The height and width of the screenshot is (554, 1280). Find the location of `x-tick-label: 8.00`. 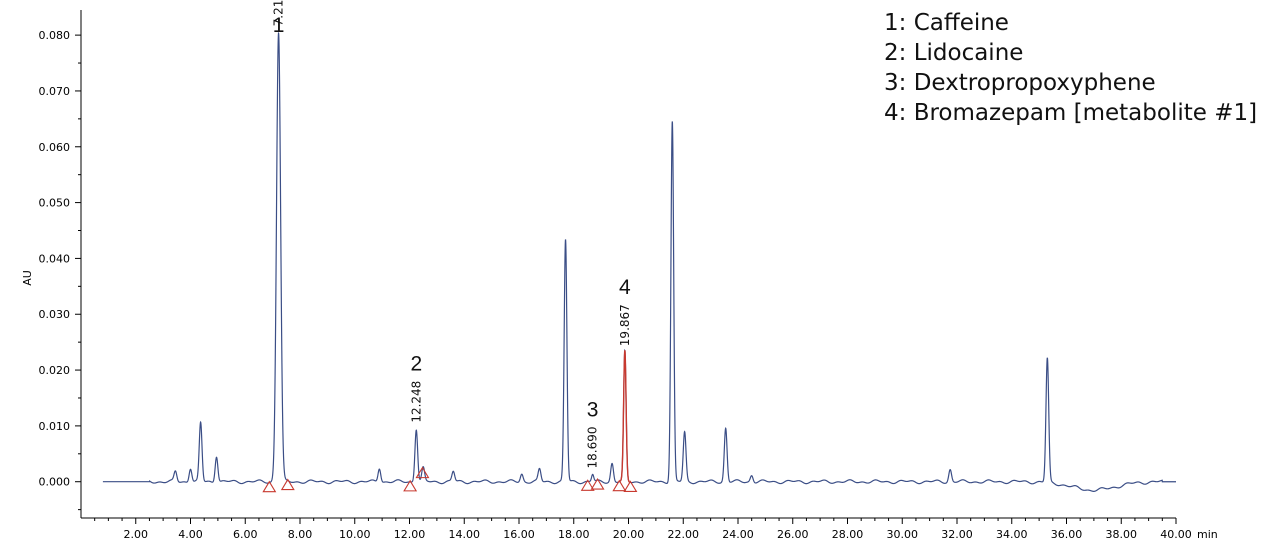

x-tick-label: 8.00 is located at coordinates (300, 534).